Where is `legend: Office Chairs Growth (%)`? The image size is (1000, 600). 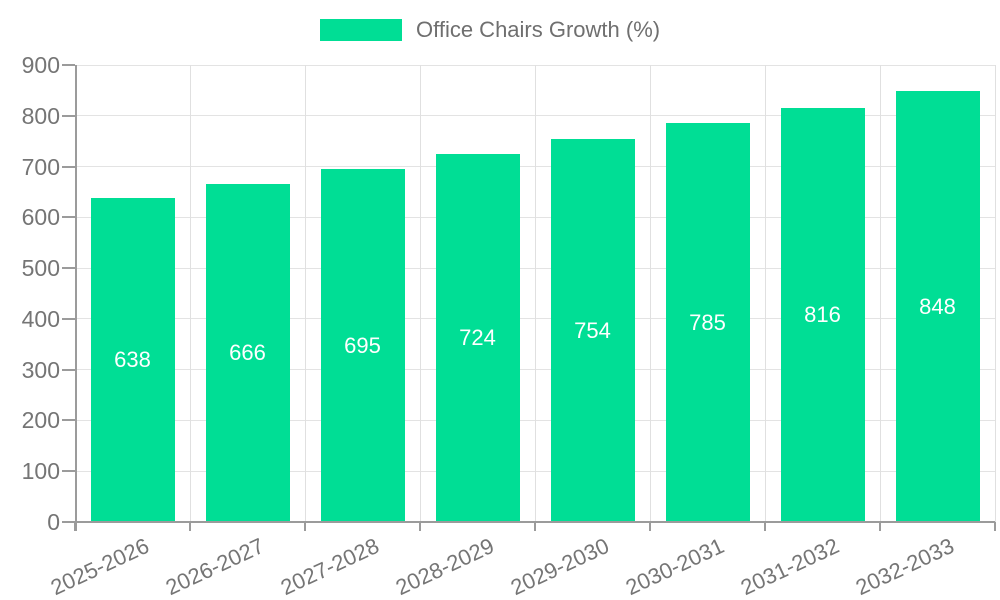 legend: Office Chairs Growth (%) is located at coordinates (490, 30).